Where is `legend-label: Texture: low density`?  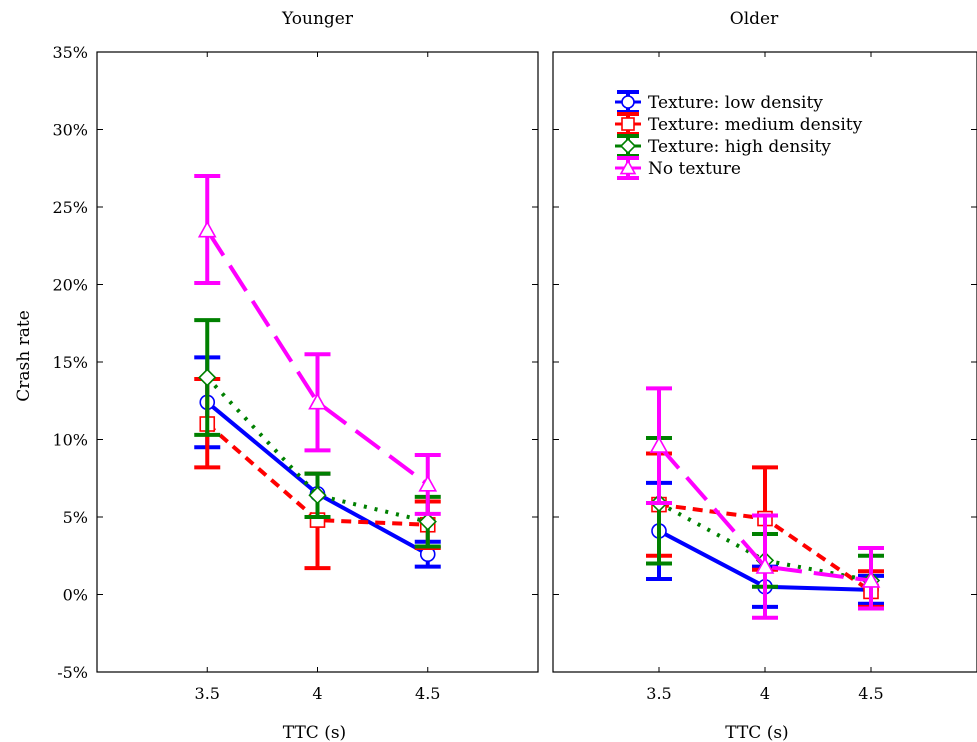
legend-label: Texture: low density is located at coordinates (735, 103).